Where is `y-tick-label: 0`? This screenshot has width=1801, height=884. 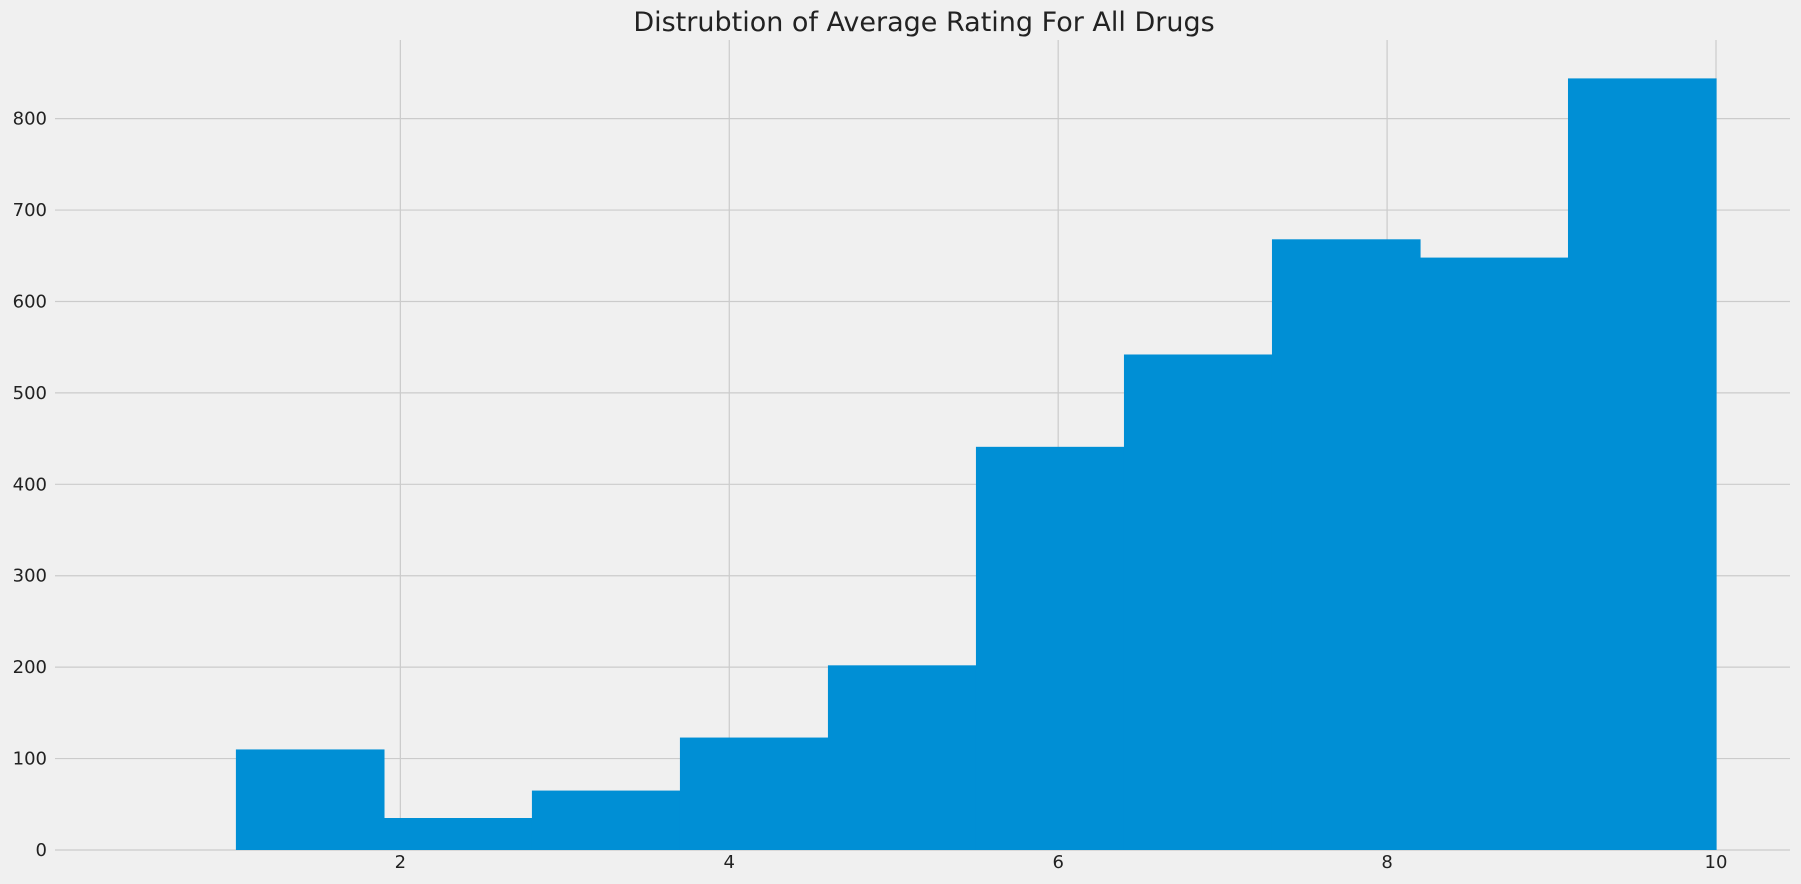 y-tick-label: 0 is located at coordinates (41, 850).